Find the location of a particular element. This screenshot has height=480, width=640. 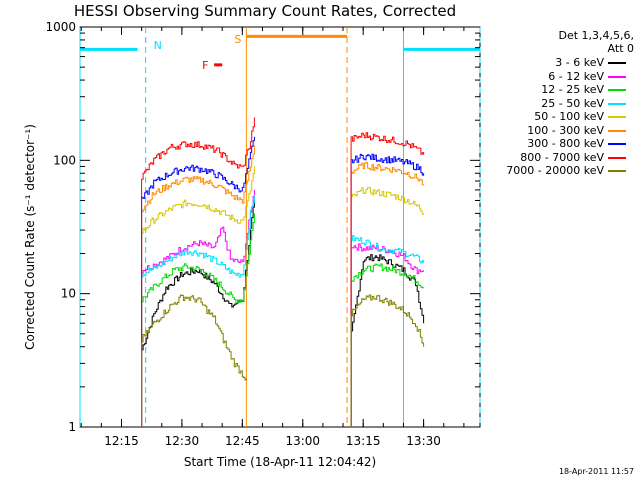

x-tick-label: 12:45 is located at coordinates (242, 441).